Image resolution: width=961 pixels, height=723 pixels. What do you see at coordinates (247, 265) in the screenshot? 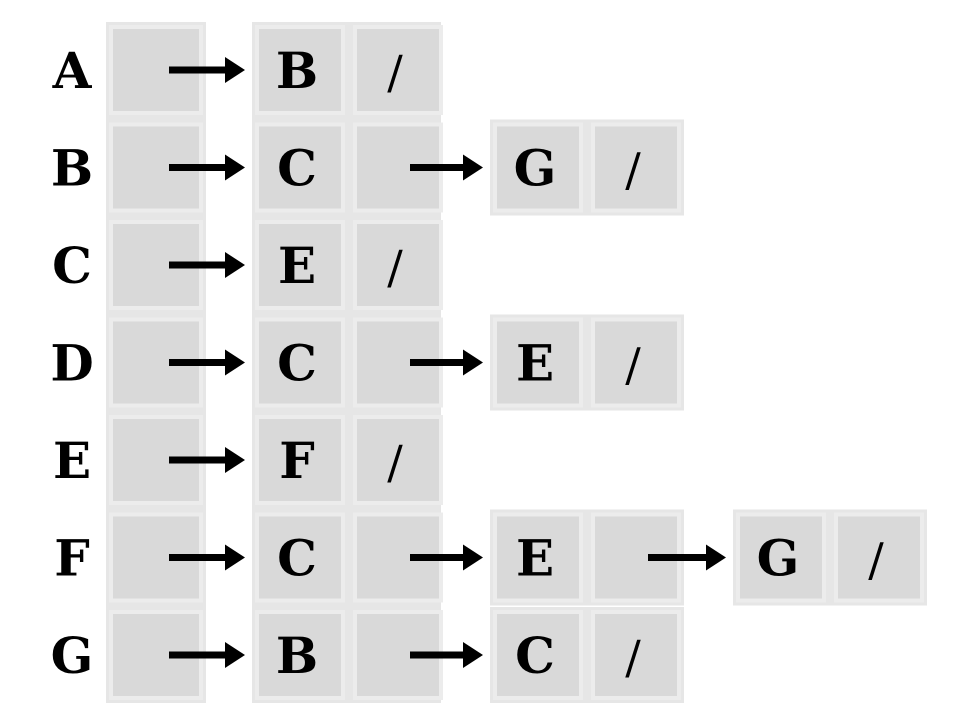
I see `row-c: C E /` at bounding box center [247, 265].